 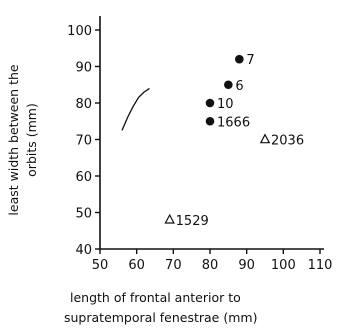 What do you see at coordinates (320, 265) in the screenshot?
I see `x-tick-label: 110` at bounding box center [320, 265].